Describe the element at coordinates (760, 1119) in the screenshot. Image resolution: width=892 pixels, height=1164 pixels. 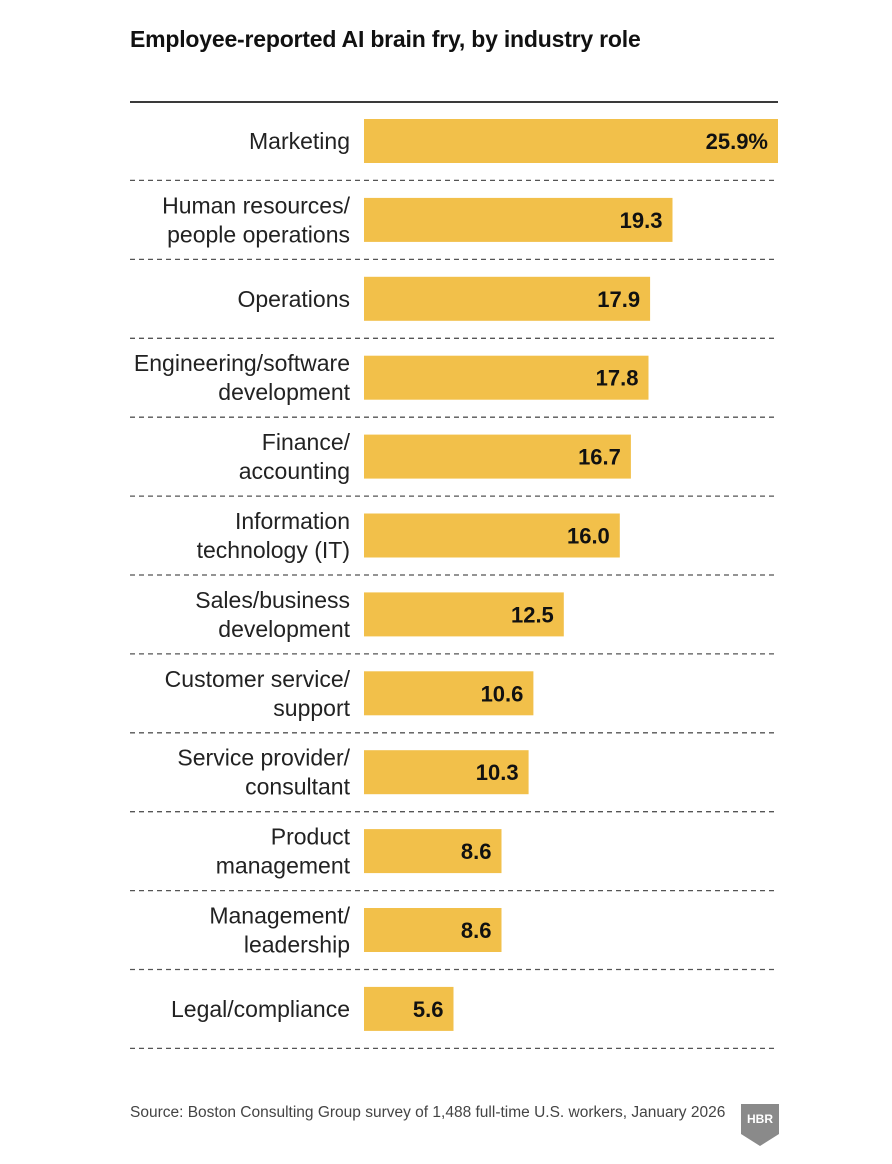
I see `logo-text: HBR` at that location.